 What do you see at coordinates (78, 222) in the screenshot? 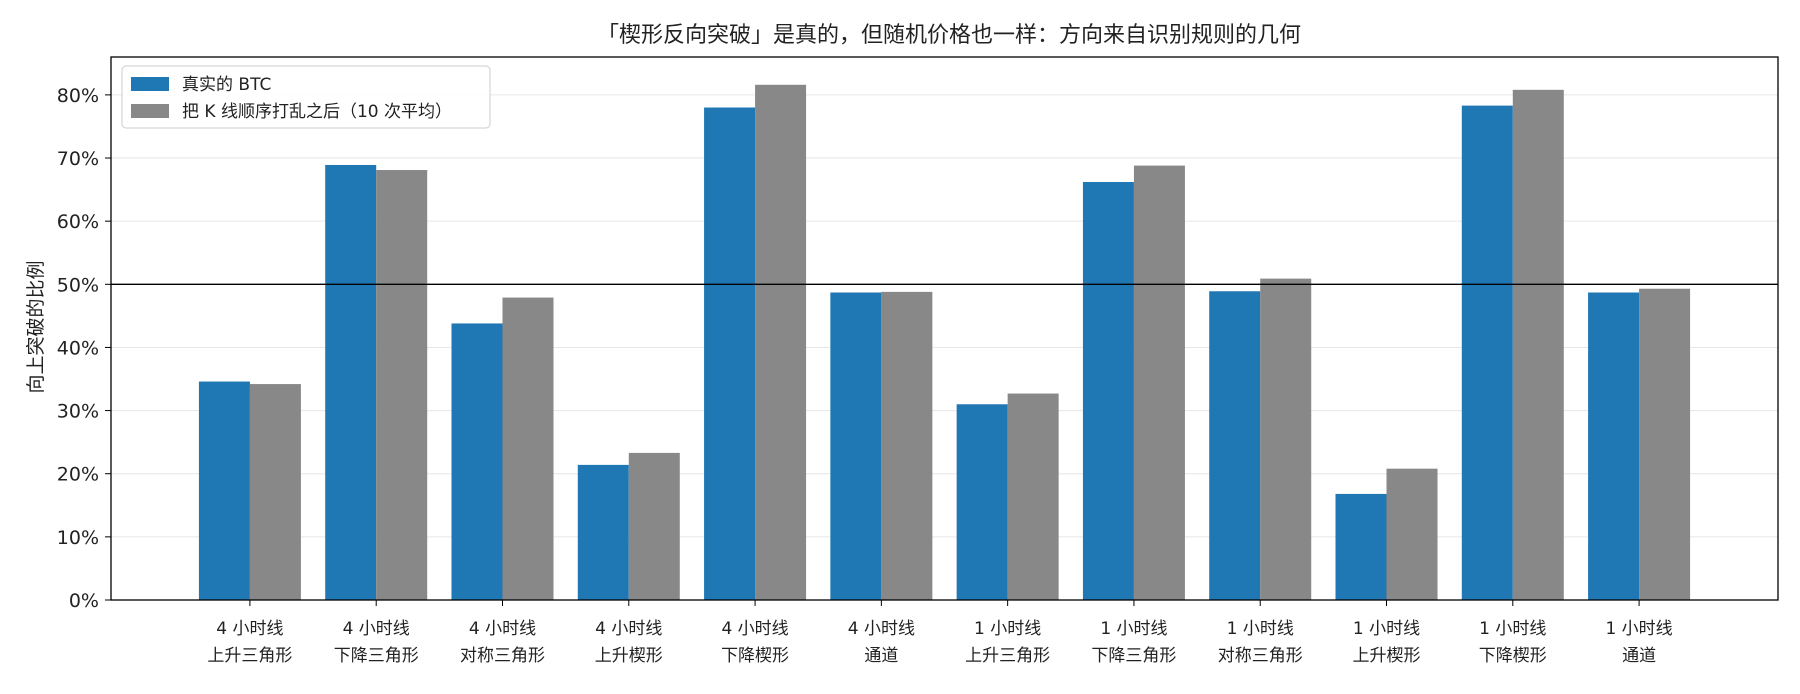
I see `y-tick-label: 60%` at bounding box center [78, 222].